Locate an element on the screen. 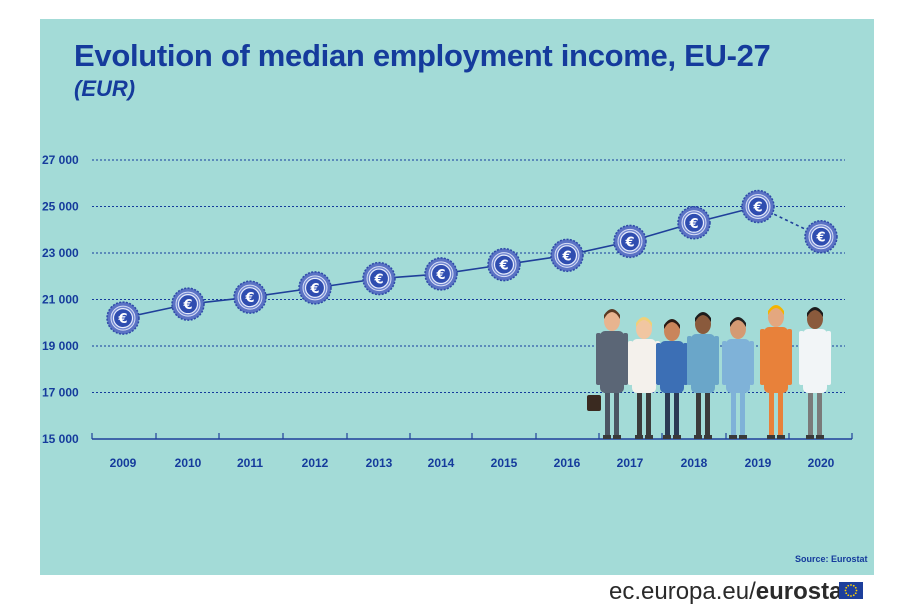  eu-flag-icon is located at coordinates (851, 590).